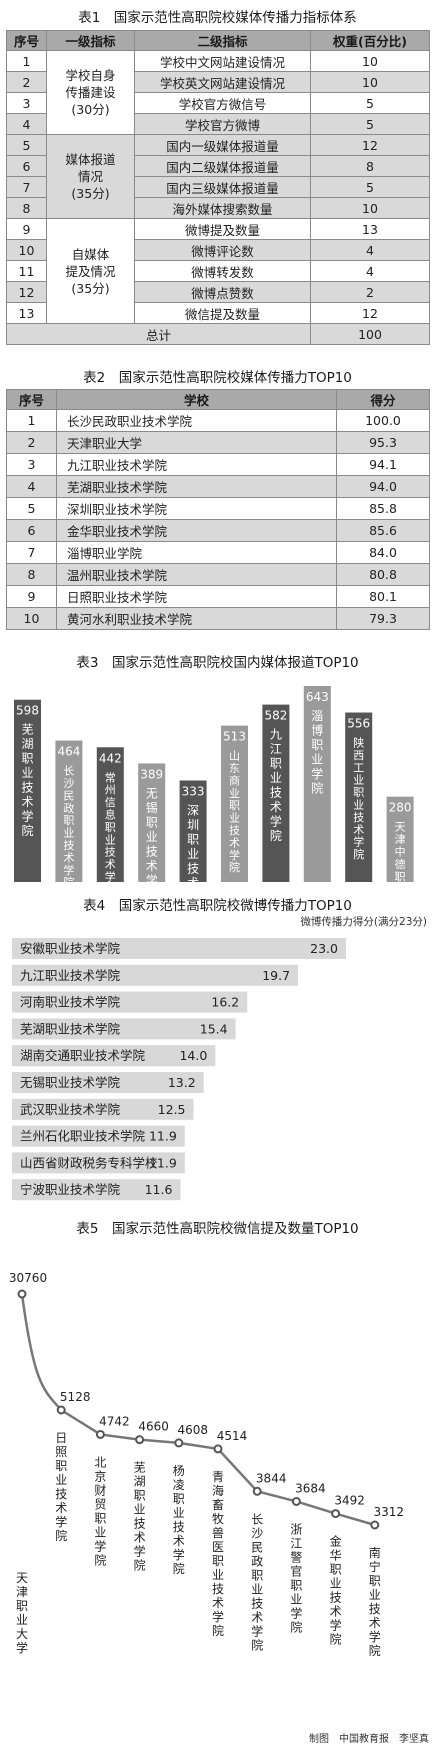 This screenshot has height=1749, width=435. Describe the element at coordinates (217, 18) in the screenshot. I see `table1-title: 表1 国家示范性高职院校媒体传播力指标体系` at that location.